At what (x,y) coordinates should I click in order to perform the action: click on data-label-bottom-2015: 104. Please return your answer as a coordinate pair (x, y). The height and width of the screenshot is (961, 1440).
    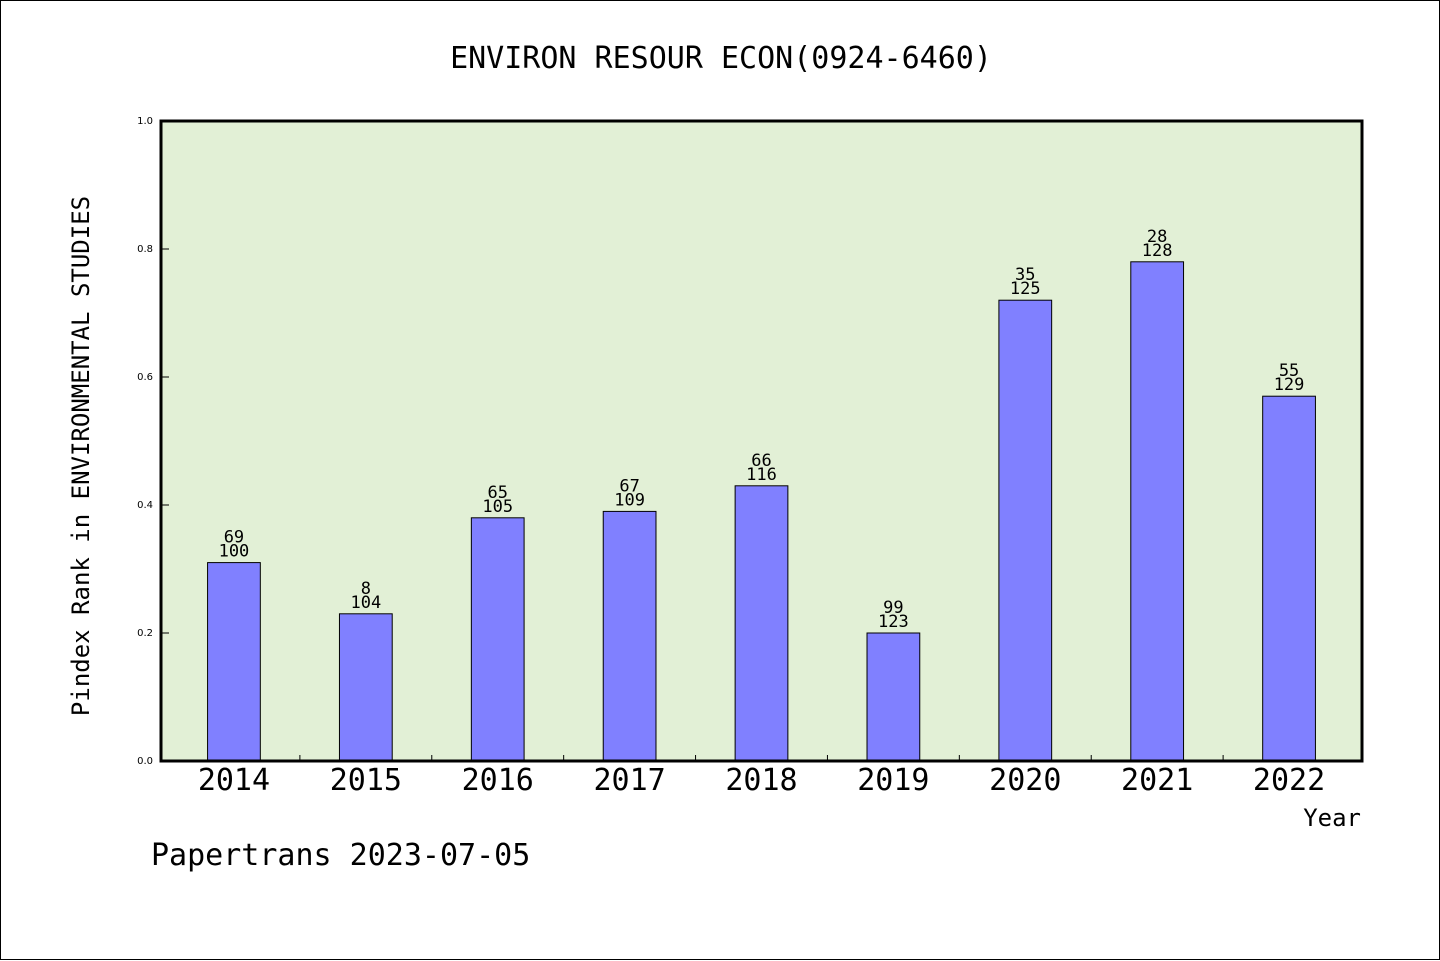
    Looking at the image, I should click on (365, 603).